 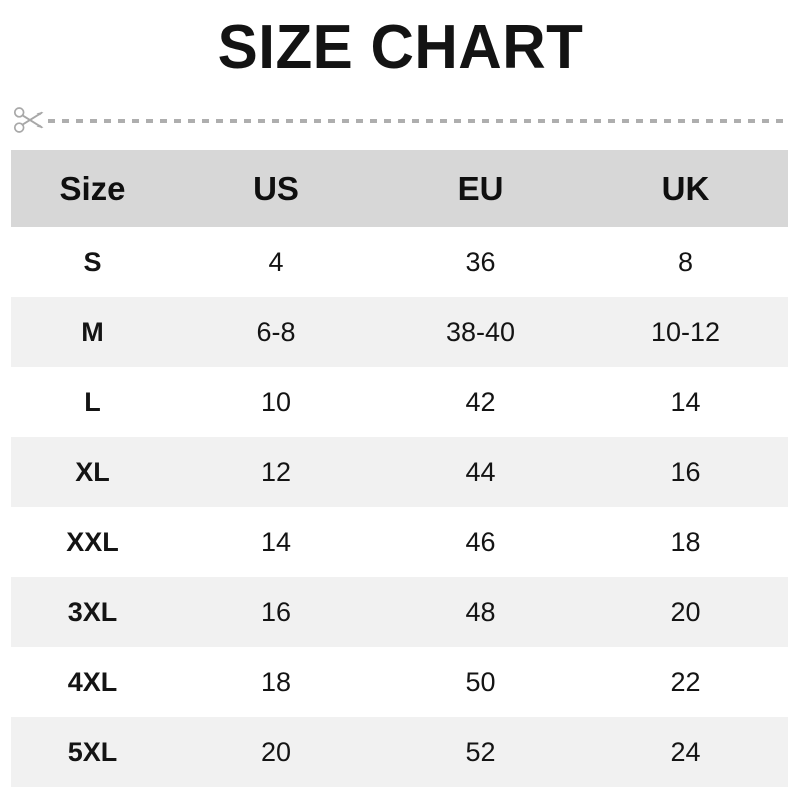 I want to click on table-row: L 10 42 14, so click(x=399, y=402).